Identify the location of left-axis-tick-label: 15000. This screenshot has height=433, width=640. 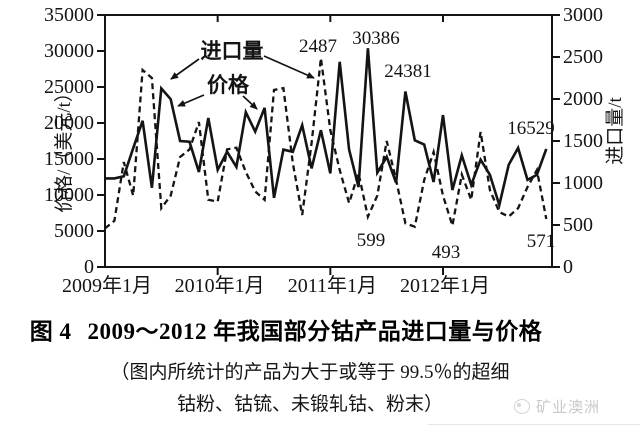
(69, 159).